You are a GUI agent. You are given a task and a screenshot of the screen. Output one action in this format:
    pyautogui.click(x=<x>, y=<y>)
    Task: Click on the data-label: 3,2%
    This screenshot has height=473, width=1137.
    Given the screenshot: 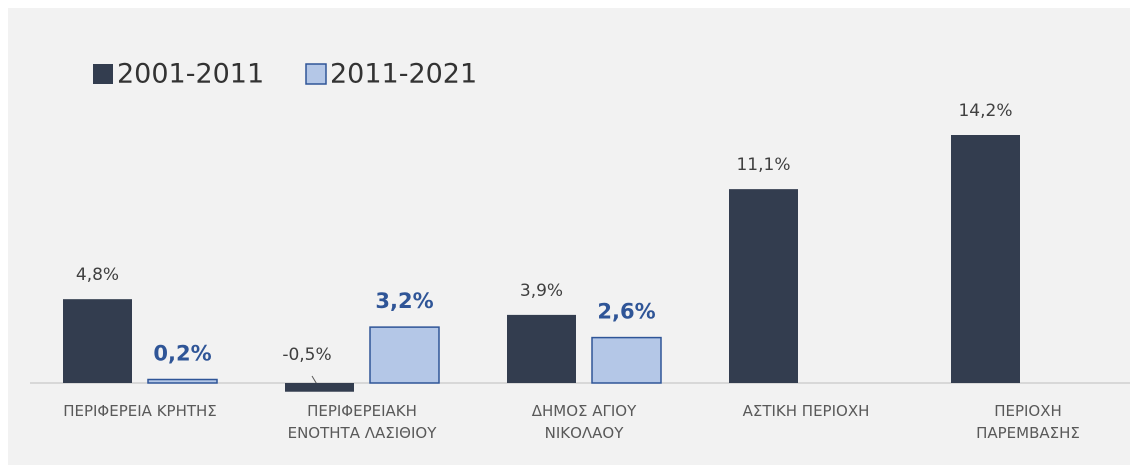 What is the action you would take?
    pyautogui.click(x=404, y=301)
    